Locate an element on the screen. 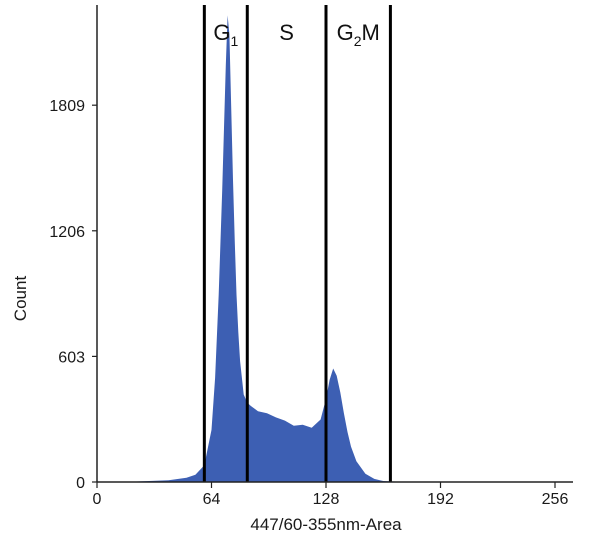 The height and width of the screenshot is (540, 600). y-axis-title: Count is located at coordinates (20, 299).